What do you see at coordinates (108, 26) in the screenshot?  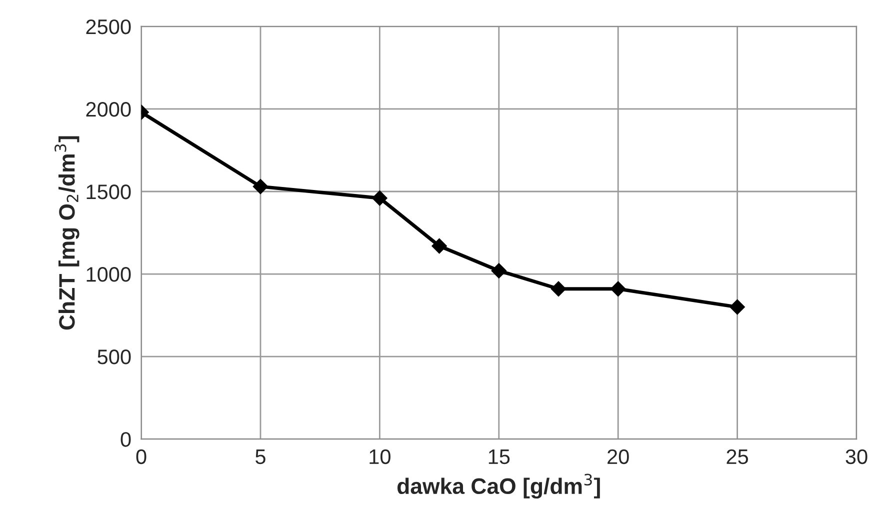 I see `y-tick-label: 2500` at bounding box center [108, 26].